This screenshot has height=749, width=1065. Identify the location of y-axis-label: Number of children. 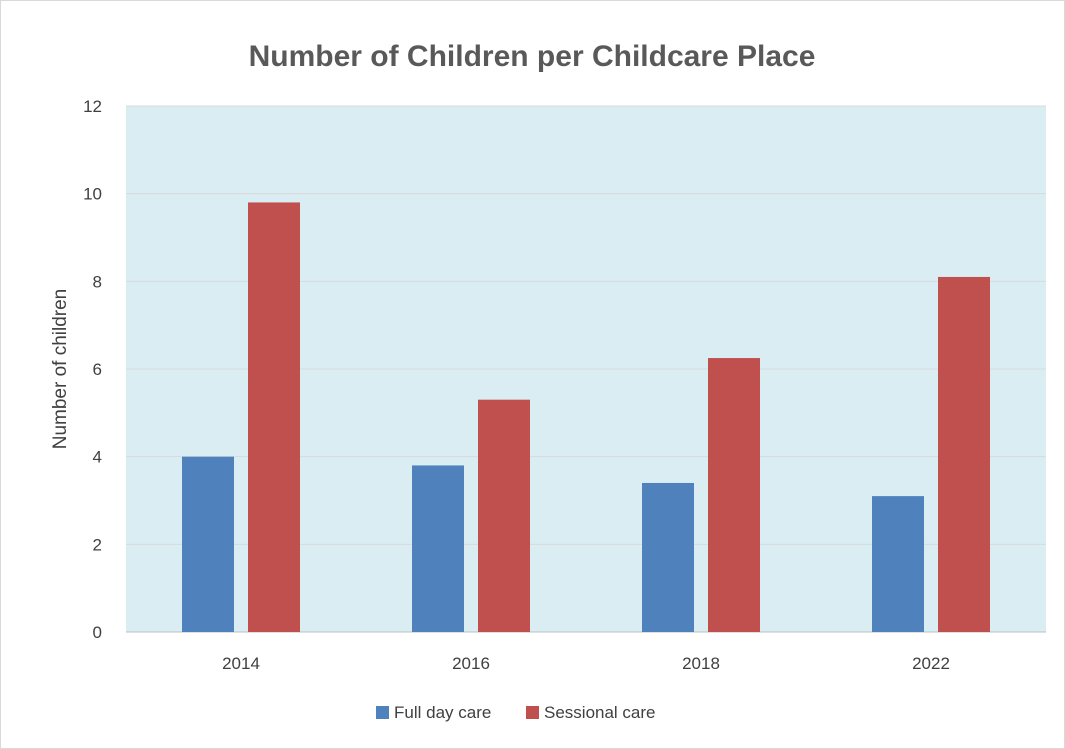
(60, 369).